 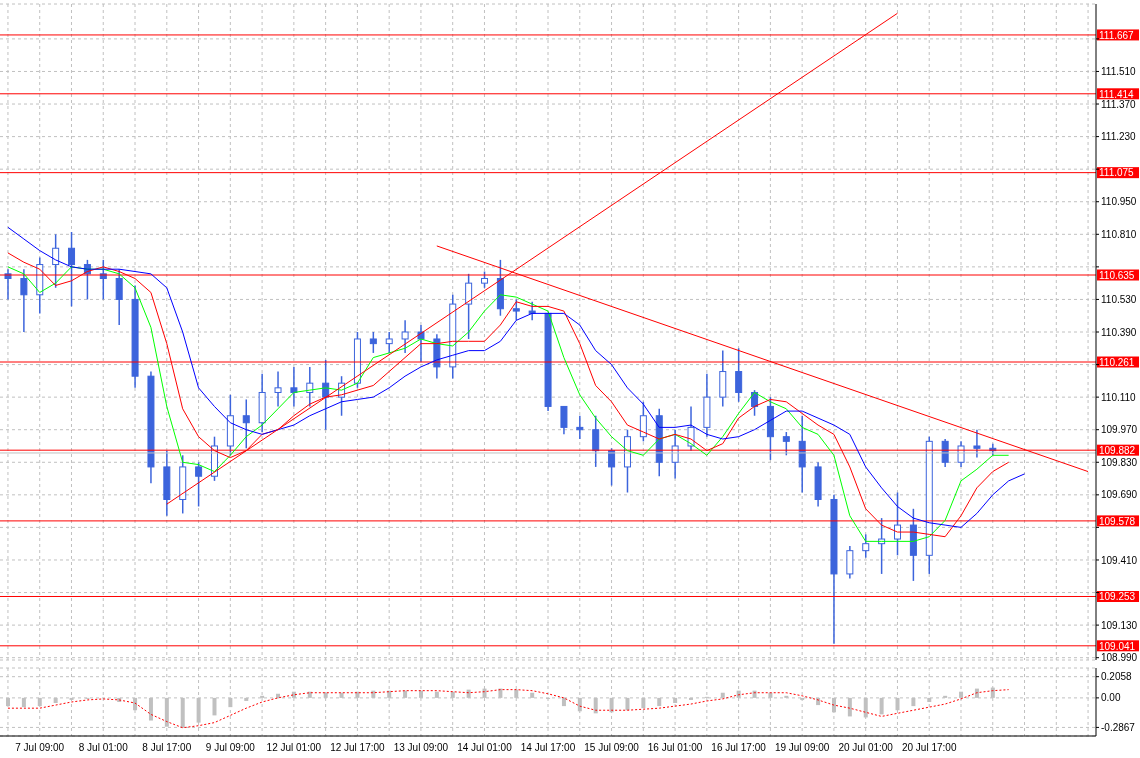 I want to click on ref-line-label: 109.041, so click(x=1117, y=646).